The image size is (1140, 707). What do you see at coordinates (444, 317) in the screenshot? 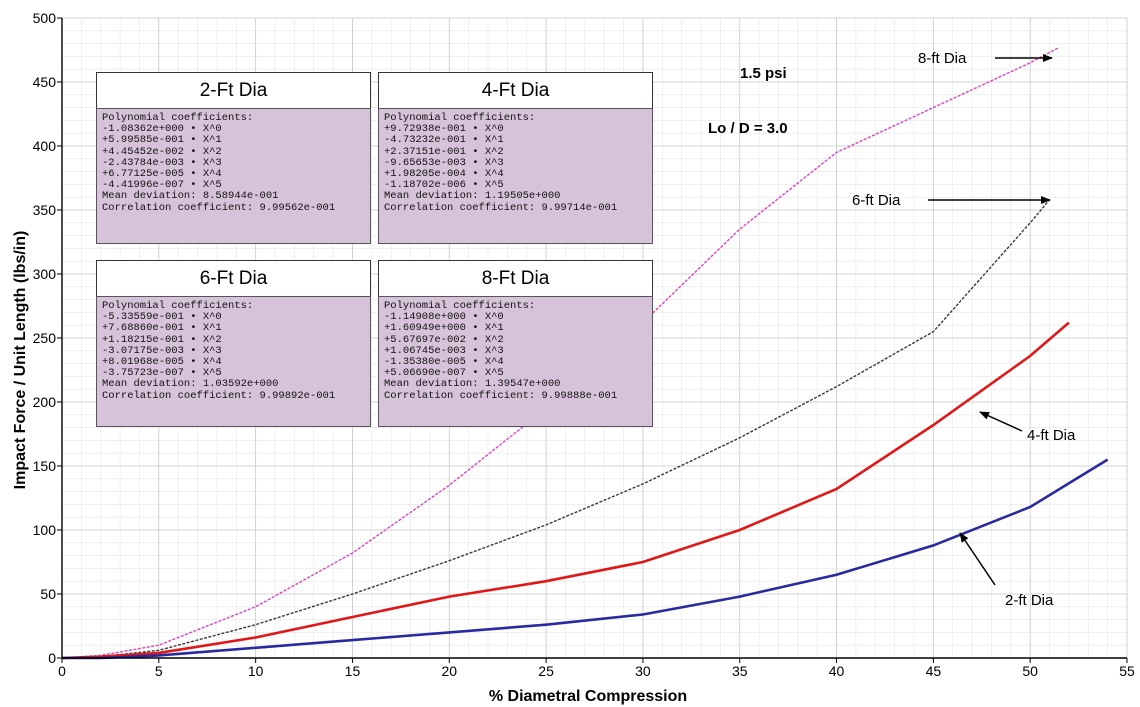
I see `coef-line: -1.14908e+000 • X^0` at bounding box center [444, 317].